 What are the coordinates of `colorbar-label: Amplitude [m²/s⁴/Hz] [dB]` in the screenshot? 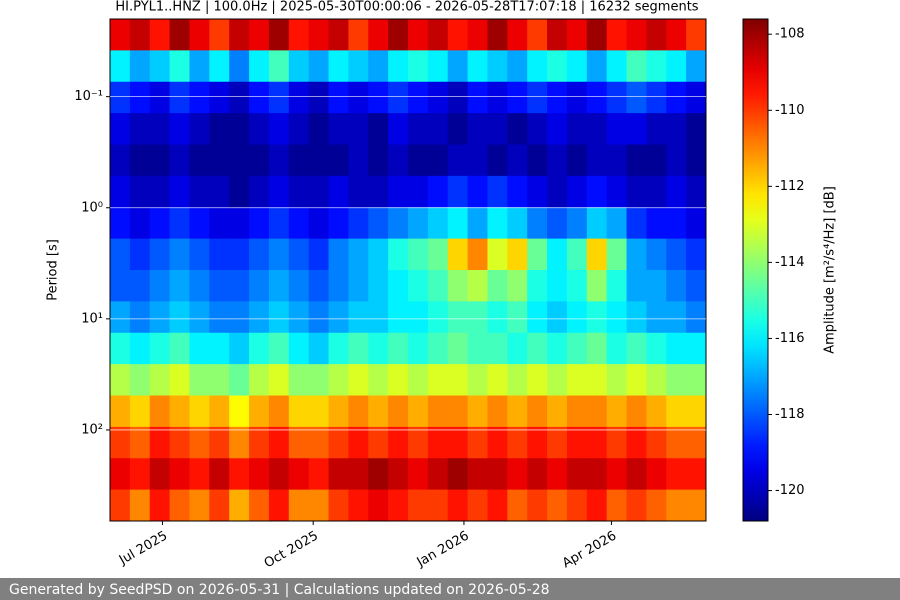 It's located at (830, 270).